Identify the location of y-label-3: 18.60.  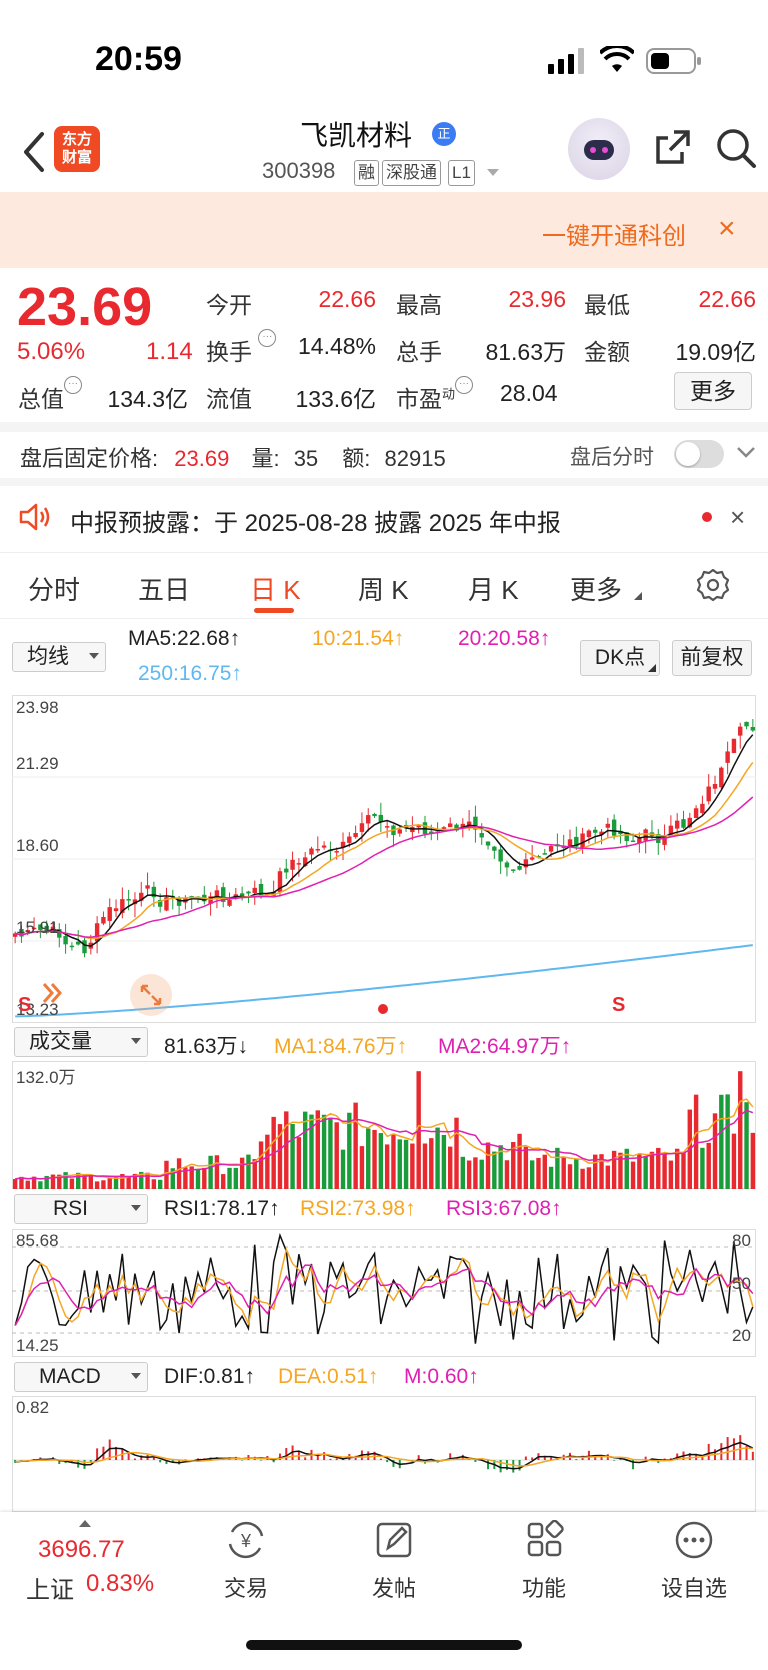
(37, 845).